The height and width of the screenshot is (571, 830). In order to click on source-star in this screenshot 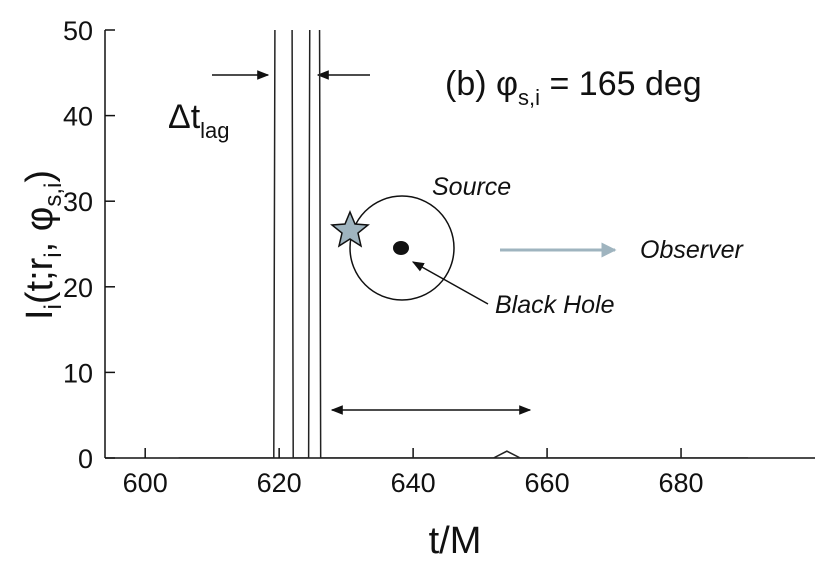, I will do `click(350, 229)`.